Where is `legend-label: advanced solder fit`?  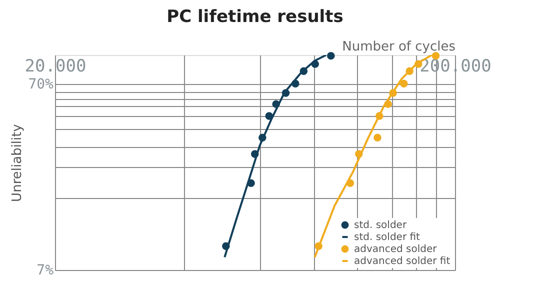
legend-label: advanced solder fit is located at coordinates (402, 261).